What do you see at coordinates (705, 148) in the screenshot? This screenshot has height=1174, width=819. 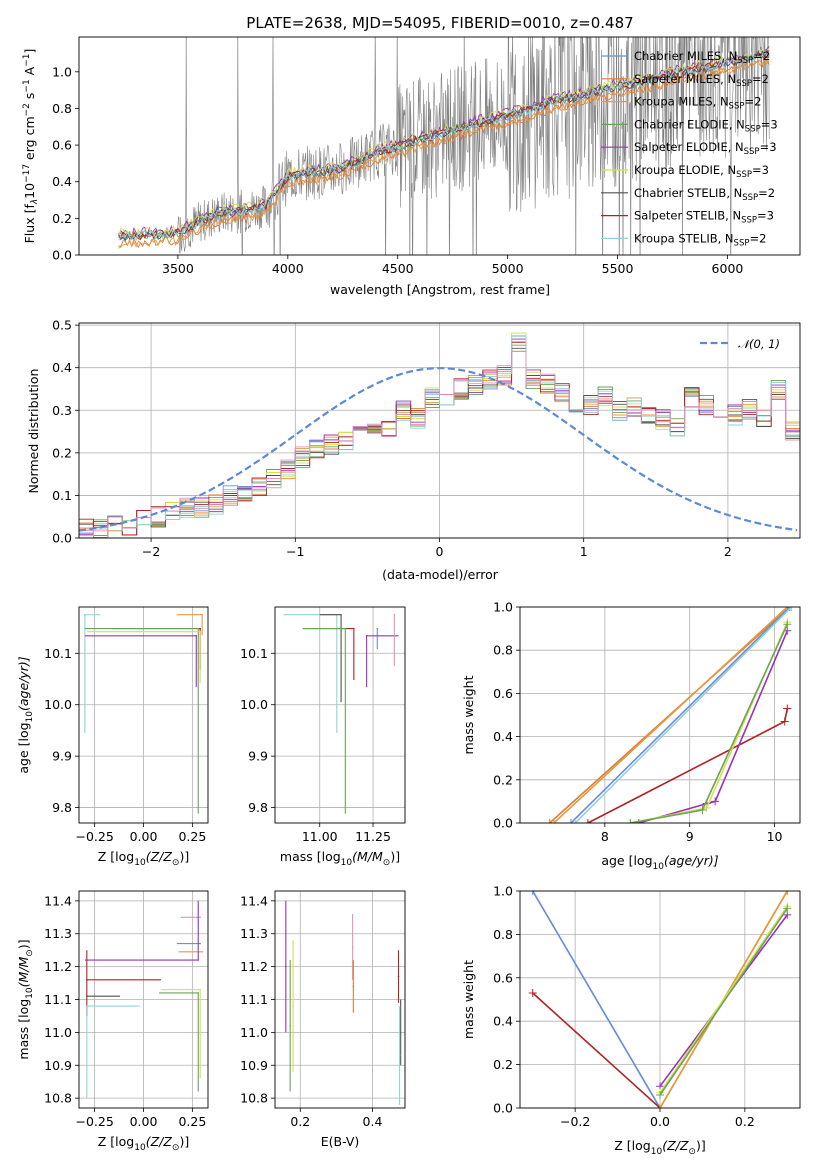 I see `legend-label: Salpeter ELODIE, NSSP=3` at bounding box center [705, 148].